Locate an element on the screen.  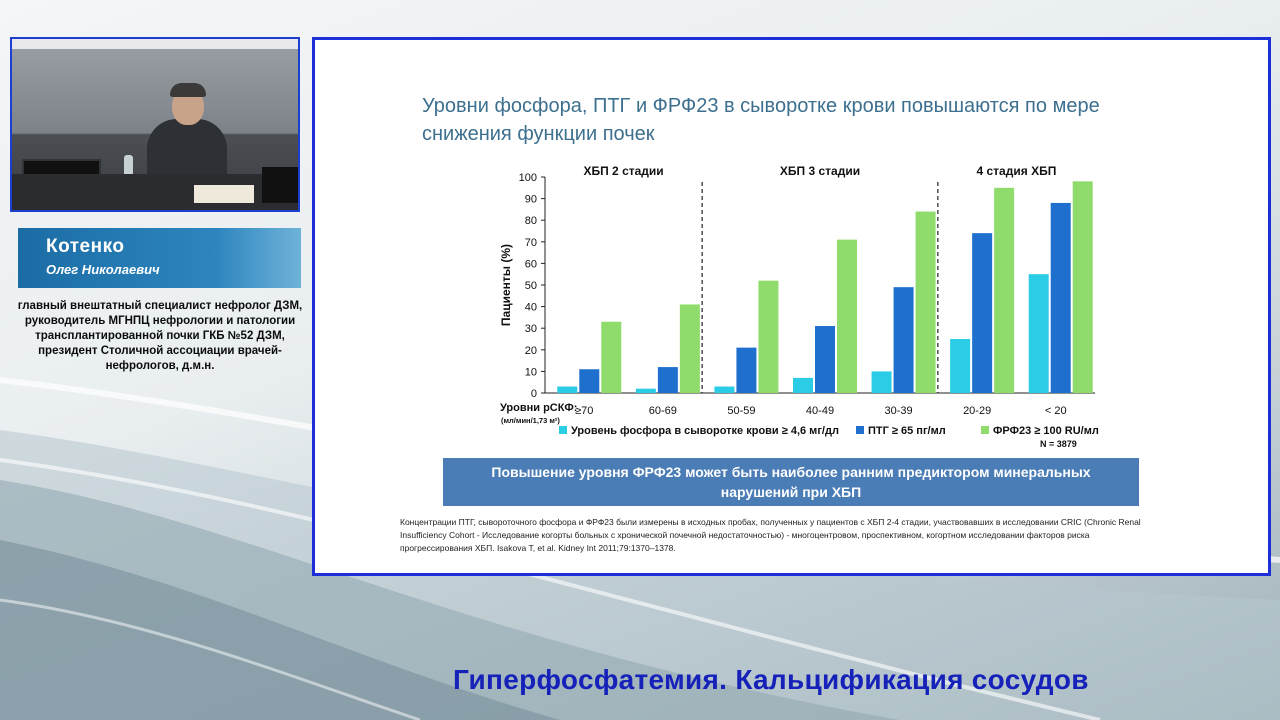
x-axis-label: Уровни рСКФ: is located at coordinates (538, 408).